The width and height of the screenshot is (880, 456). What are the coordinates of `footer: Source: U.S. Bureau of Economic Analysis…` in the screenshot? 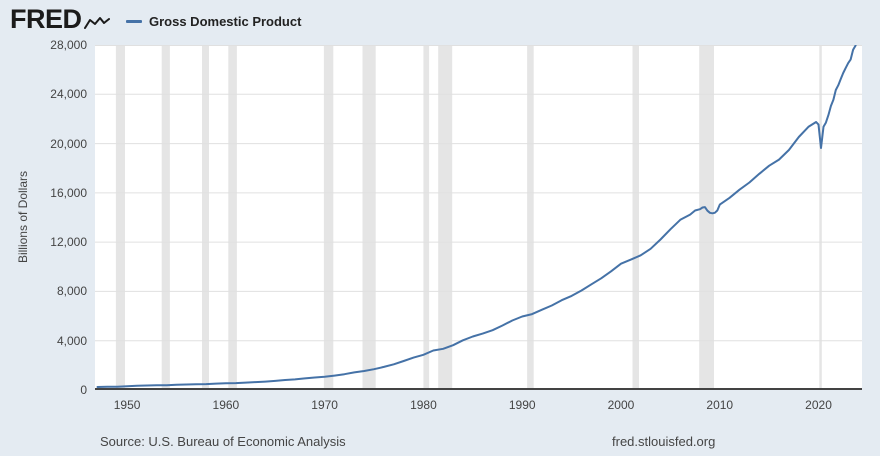 It's located at (440, 444).